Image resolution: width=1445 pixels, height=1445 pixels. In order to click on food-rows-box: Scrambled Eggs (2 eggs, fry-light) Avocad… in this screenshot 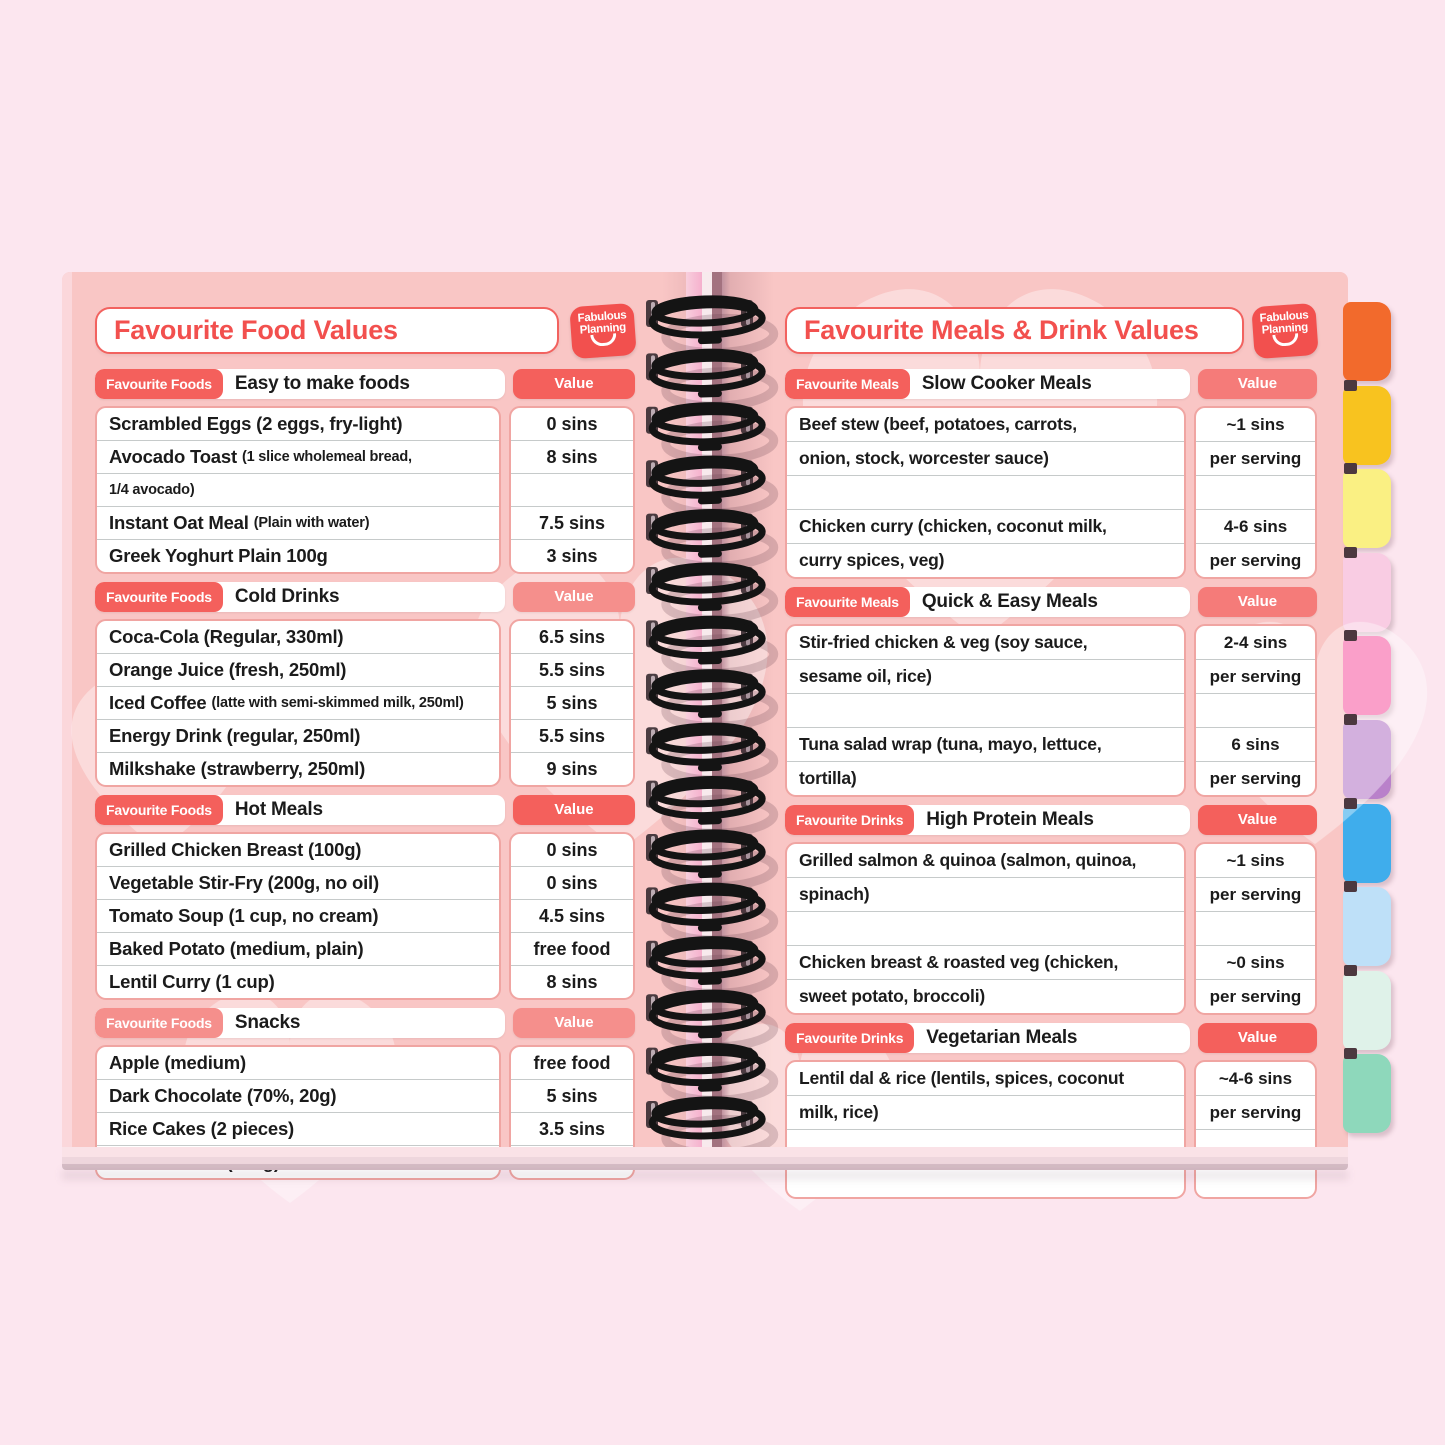, I will do `click(298, 490)`.